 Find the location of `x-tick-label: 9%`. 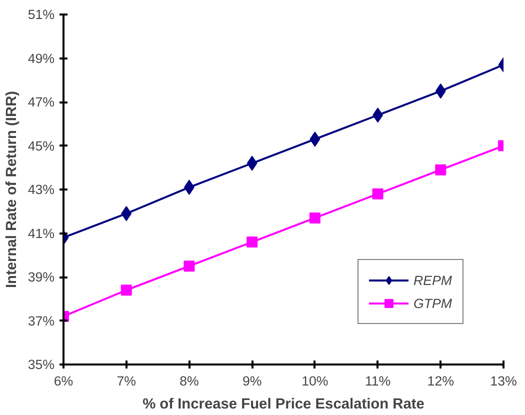

x-tick-label: 9% is located at coordinates (252, 381).